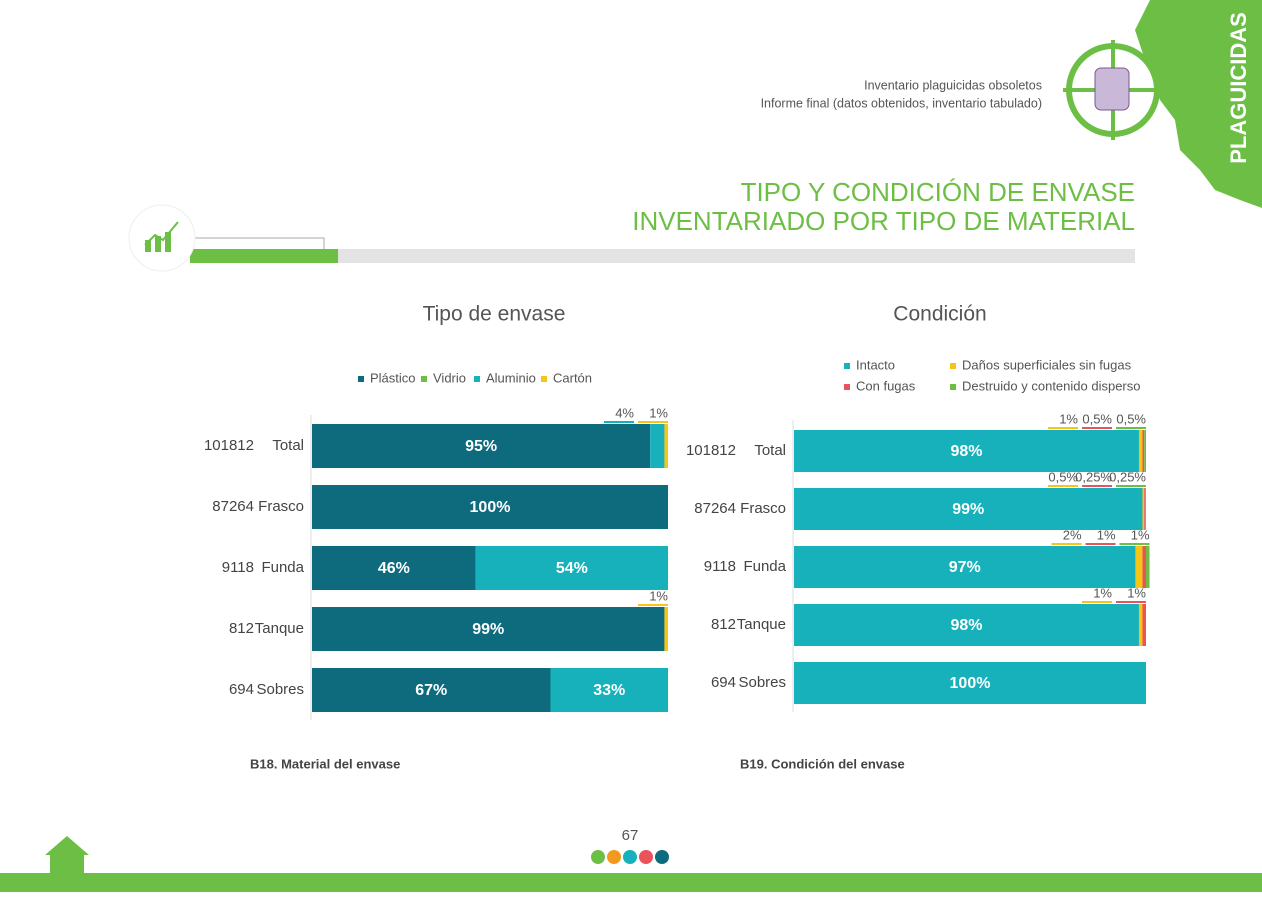  I want to click on chart-caption: B18. Material del envase, so click(325, 763).